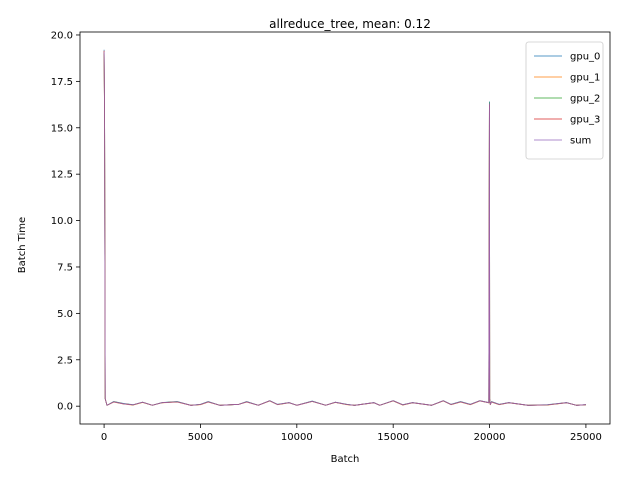 This screenshot has width=640, height=480. What do you see at coordinates (350, 24) in the screenshot?
I see `chart-title: allreduce_tree, mean: 0.12` at bounding box center [350, 24].